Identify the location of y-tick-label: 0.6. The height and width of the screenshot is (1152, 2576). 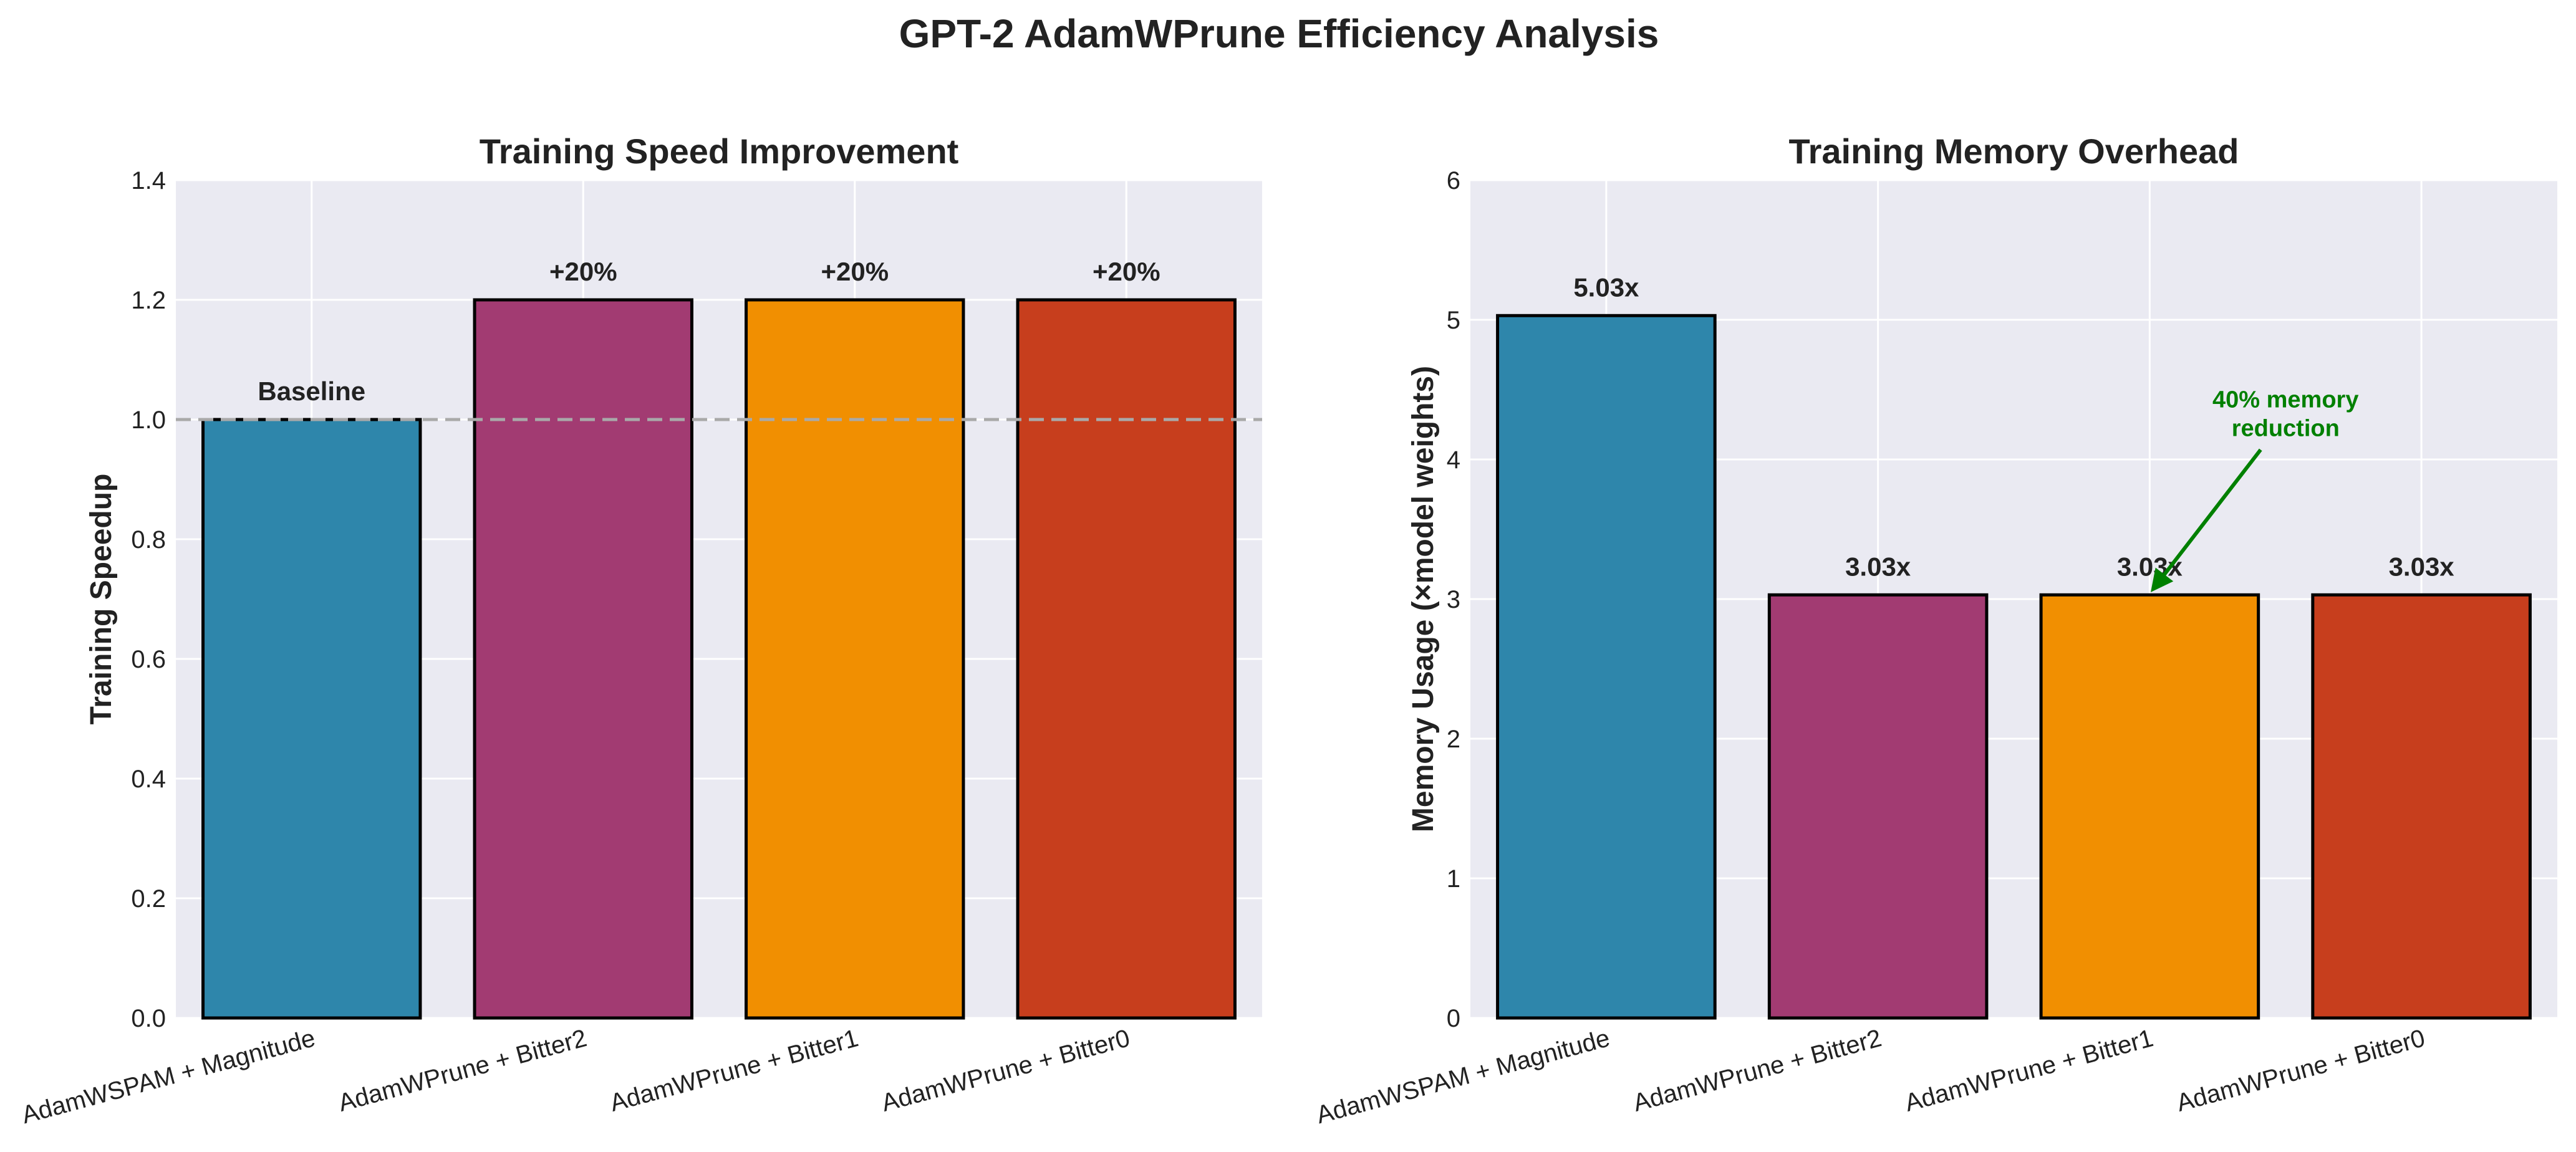
(148, 659).